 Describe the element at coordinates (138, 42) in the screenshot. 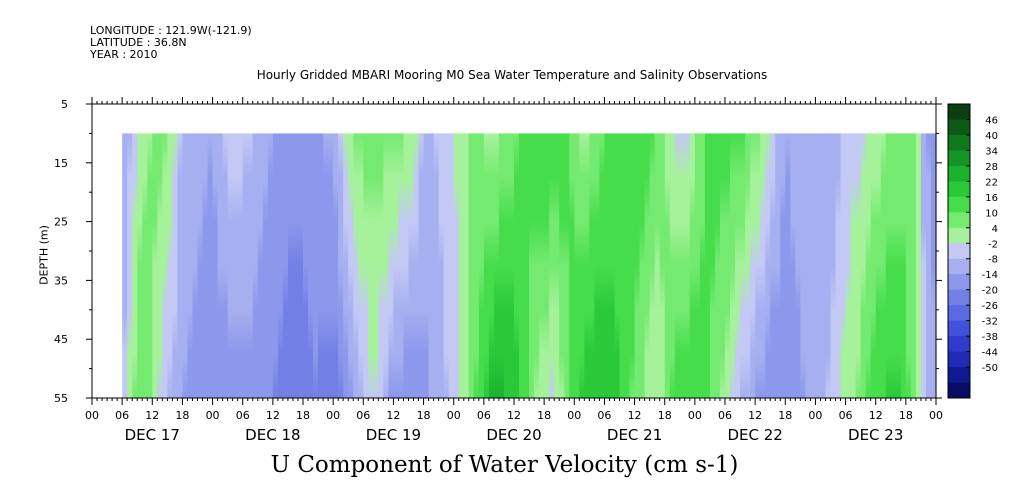

I see `latitude-text: LATITUDE : 36.8N` at that location.